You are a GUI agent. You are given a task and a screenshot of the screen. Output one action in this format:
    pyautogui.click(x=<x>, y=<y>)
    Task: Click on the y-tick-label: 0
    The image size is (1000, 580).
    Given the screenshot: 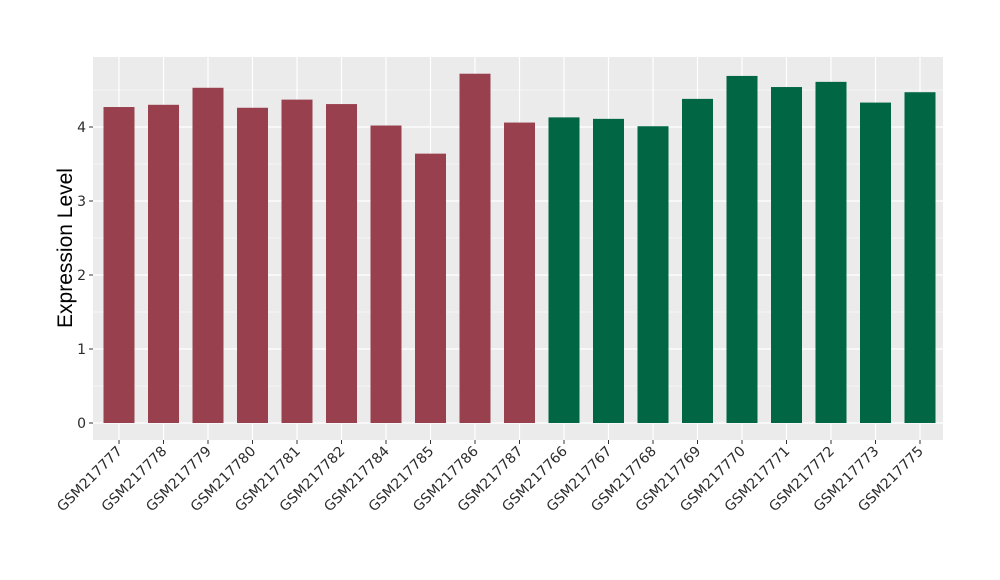 What is the action you would take?
    pyautogui.click(x=81, y=424)
    